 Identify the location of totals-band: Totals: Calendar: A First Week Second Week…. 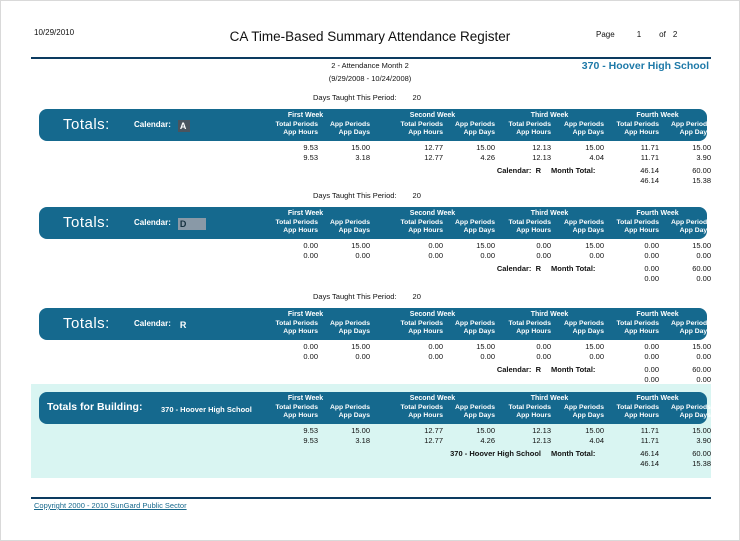
(375, 125).